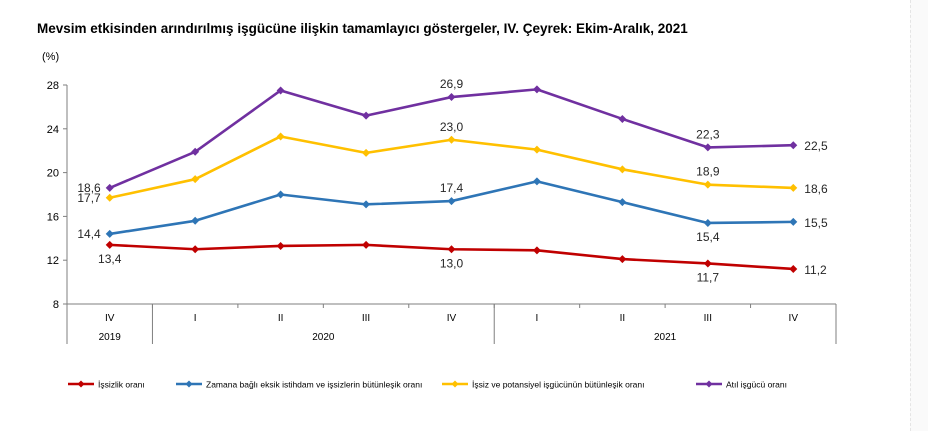 This screenshot has width=928, height=431. What do you see at coordinates (708, 172) in the screenshot?
I see `data-label: 18,9` at bounding box center [708, 172].